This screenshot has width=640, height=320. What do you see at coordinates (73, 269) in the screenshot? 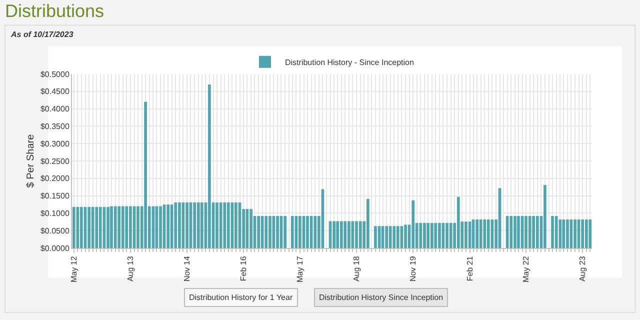
I see `x-tick-label: May 12` at bounding box center [73, 269].